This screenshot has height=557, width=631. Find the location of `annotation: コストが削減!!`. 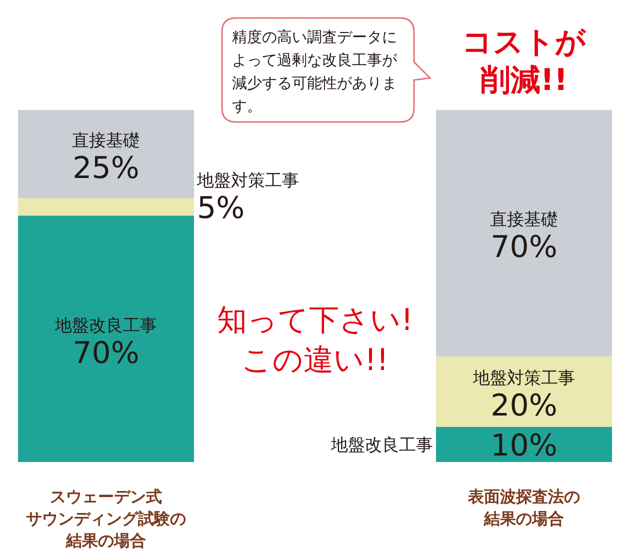

annotation: コストが削減!! is located at coordinates (524, 61).